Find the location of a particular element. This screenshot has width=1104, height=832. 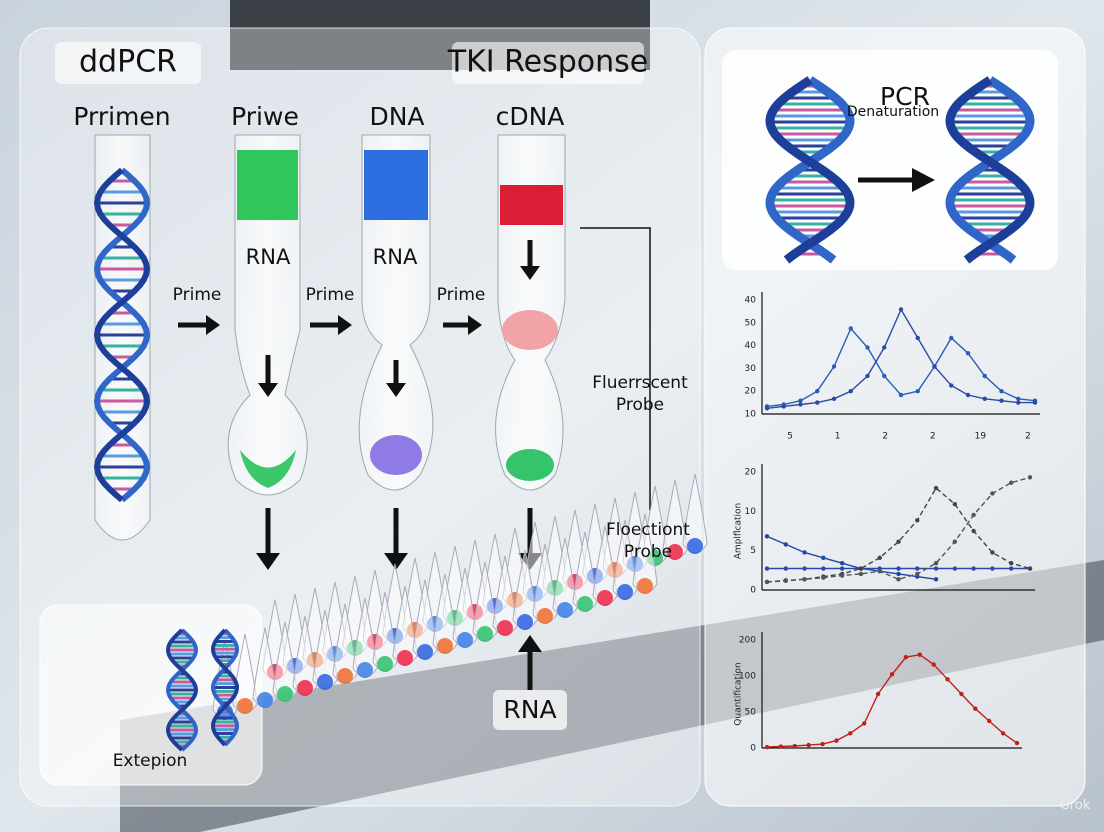

probe-label: Fluerrscent is located at coordinates (640, 383).